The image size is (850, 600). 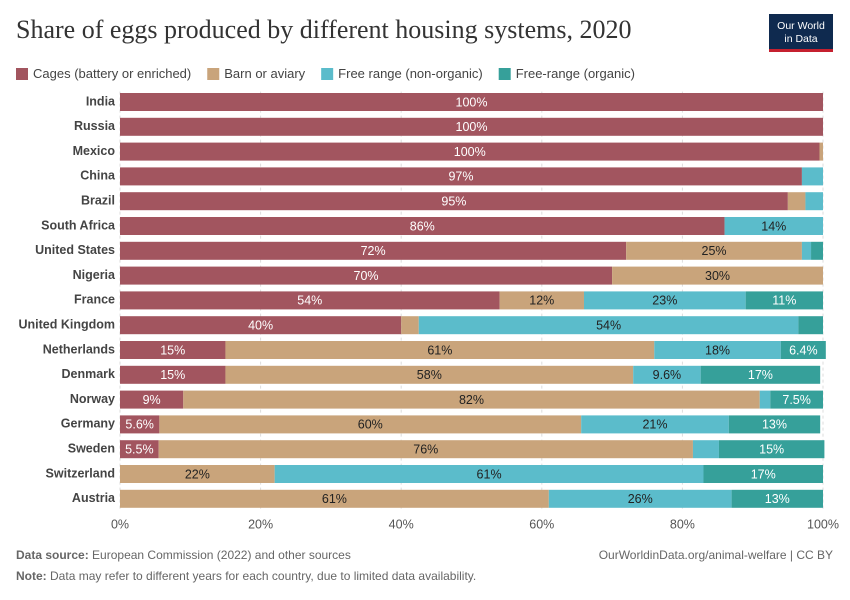 I want to click on note-label: Note:, so click(x=31, y=576).